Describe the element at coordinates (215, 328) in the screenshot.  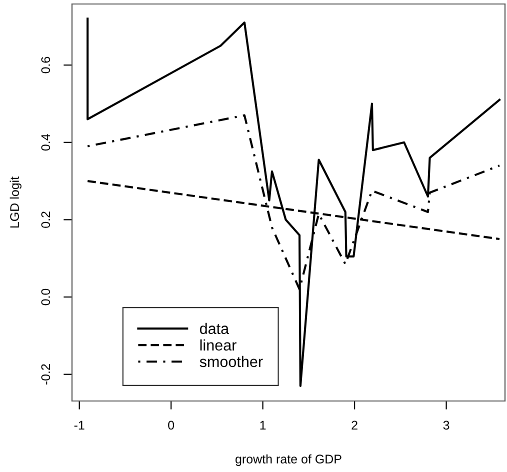
I see `legend-label: data` at that location.